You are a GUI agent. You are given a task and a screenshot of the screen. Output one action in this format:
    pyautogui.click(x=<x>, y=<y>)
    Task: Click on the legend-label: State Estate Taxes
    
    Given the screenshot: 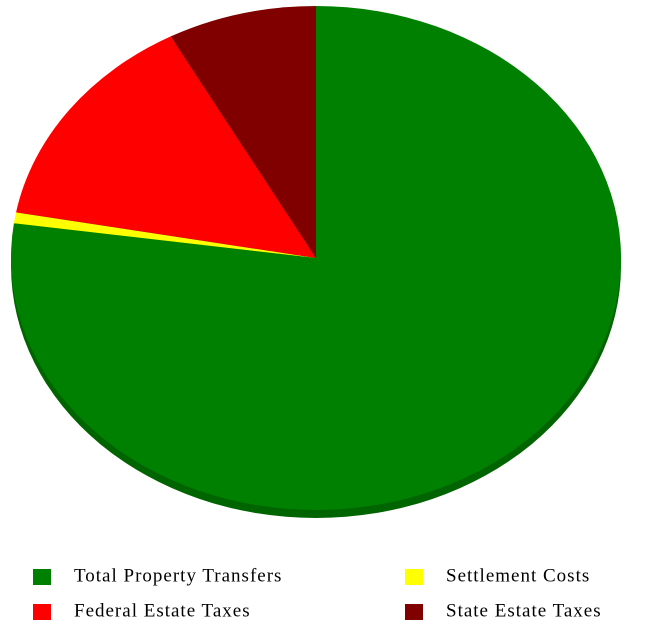 What is the action you would take?
    pyautogui.click(x=524, y=610)
    